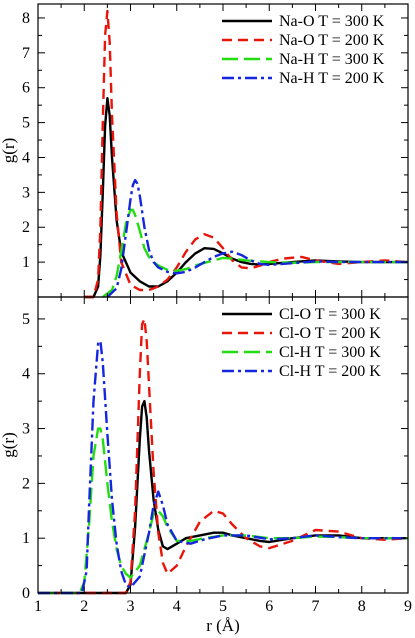 This screenshot has width=415, height=638. I want to click on bottom-x-tick-label-5: 5, so click(223, 606).